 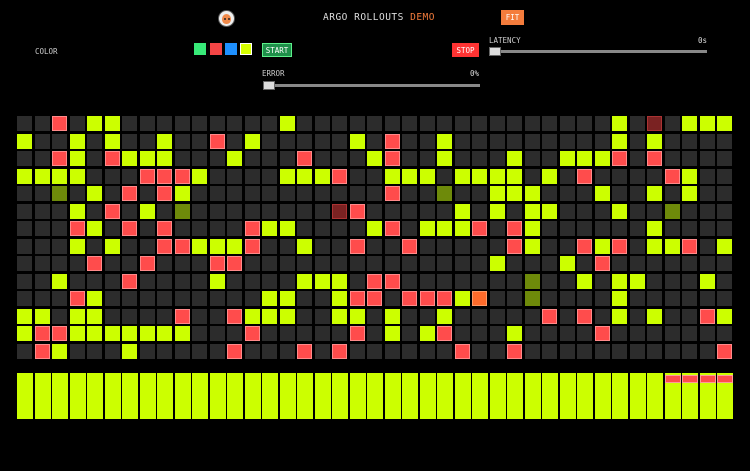 I want to click on error-slider-track, so click(x=371, y=85).